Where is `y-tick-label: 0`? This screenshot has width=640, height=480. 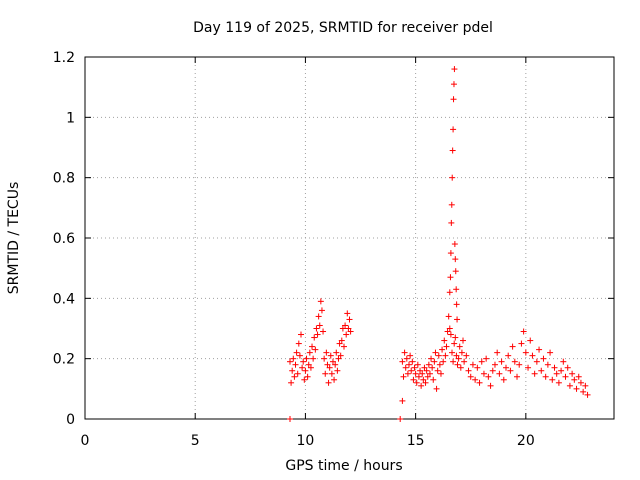
y-tick-label: 0 is located at coordinates (70, 420).